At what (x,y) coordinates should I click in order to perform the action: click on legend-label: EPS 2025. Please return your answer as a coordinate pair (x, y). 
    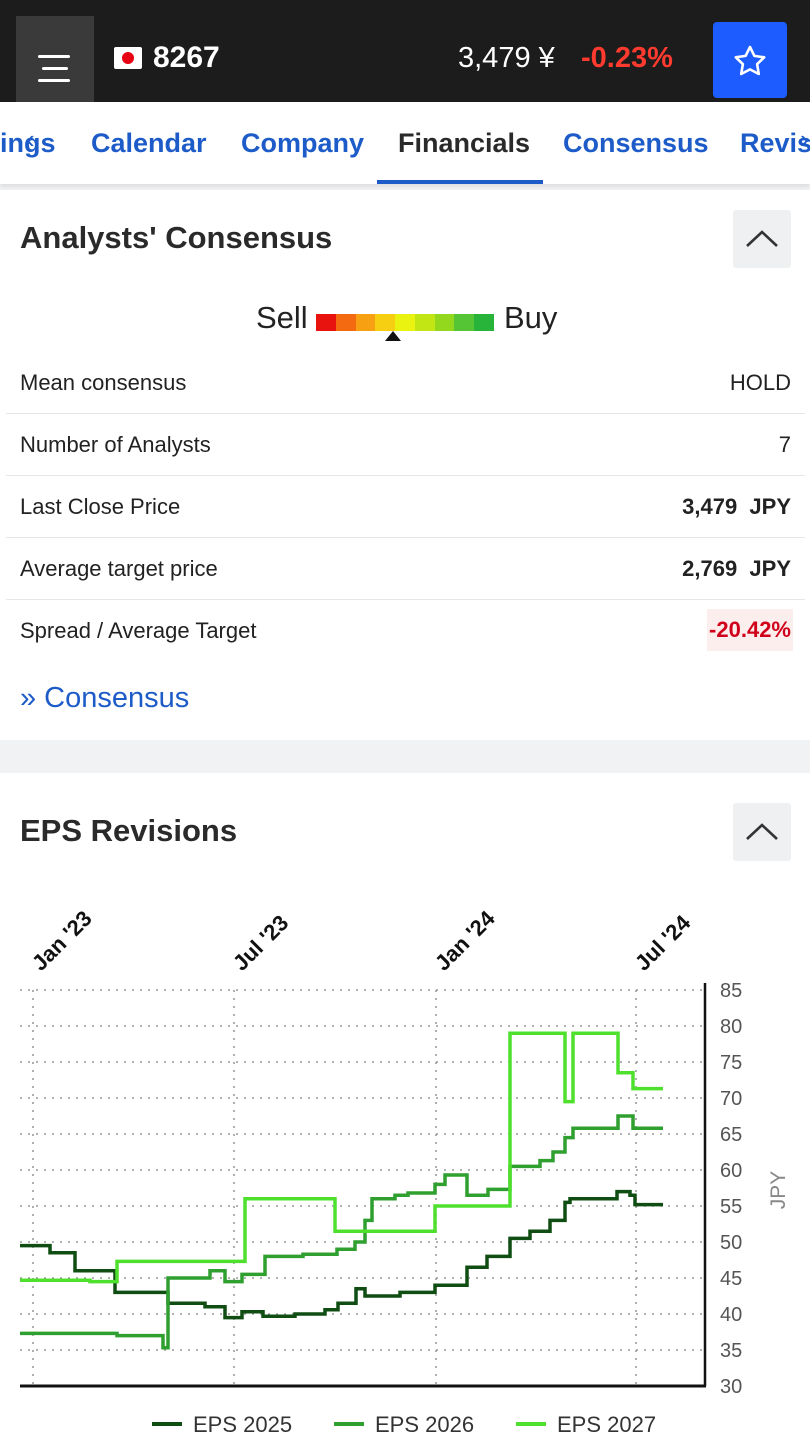
    Looking at the image, I should click on (242, 1424).